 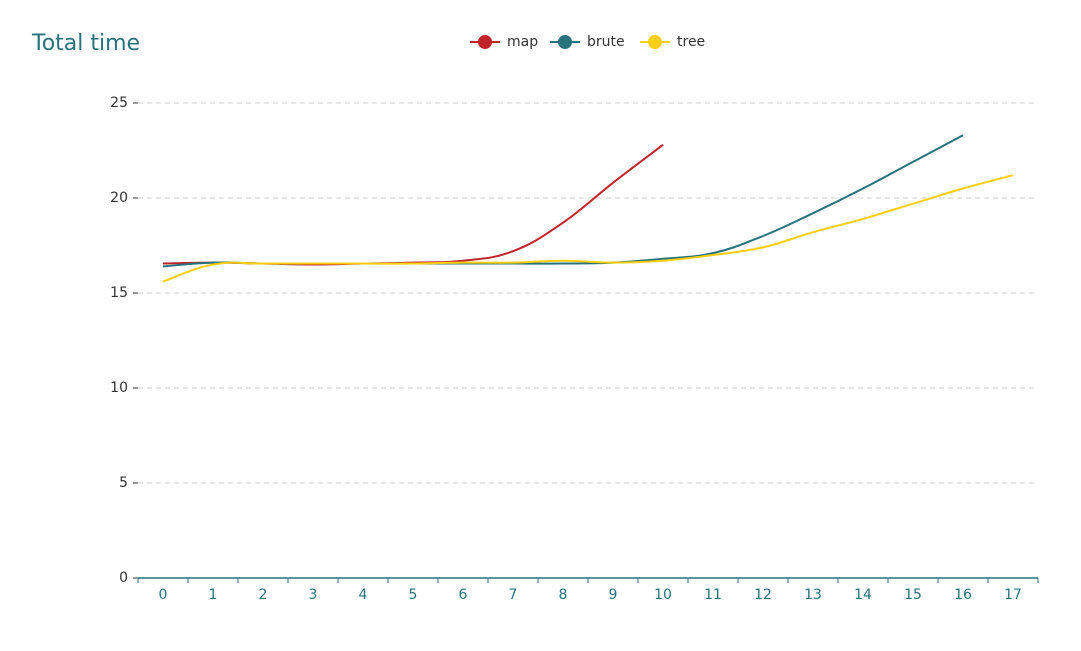 What do you see at coordinates (913, 595) in the screenshot?
I see `x-tick-label: 15` at bounding box center [913, 595].